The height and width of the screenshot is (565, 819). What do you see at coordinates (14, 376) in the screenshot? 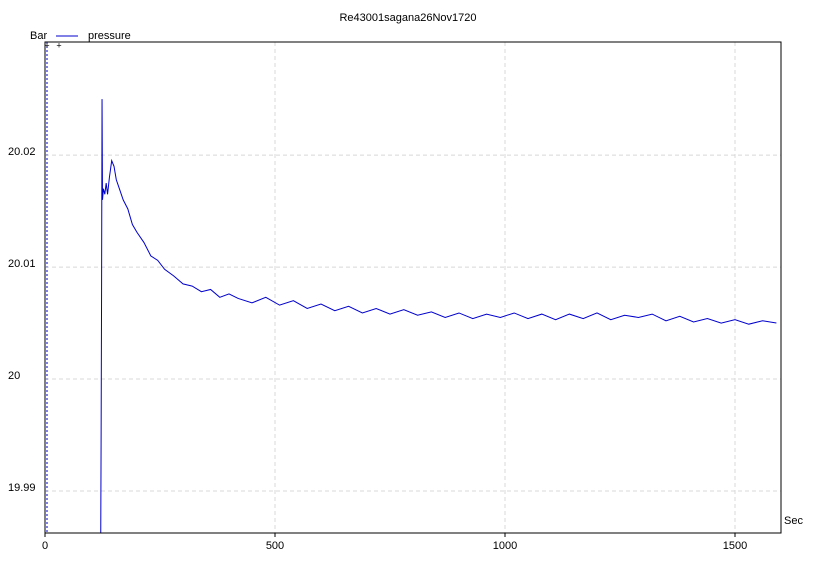
I see `y-tick-label: 20` at bounding box center [14, 376].